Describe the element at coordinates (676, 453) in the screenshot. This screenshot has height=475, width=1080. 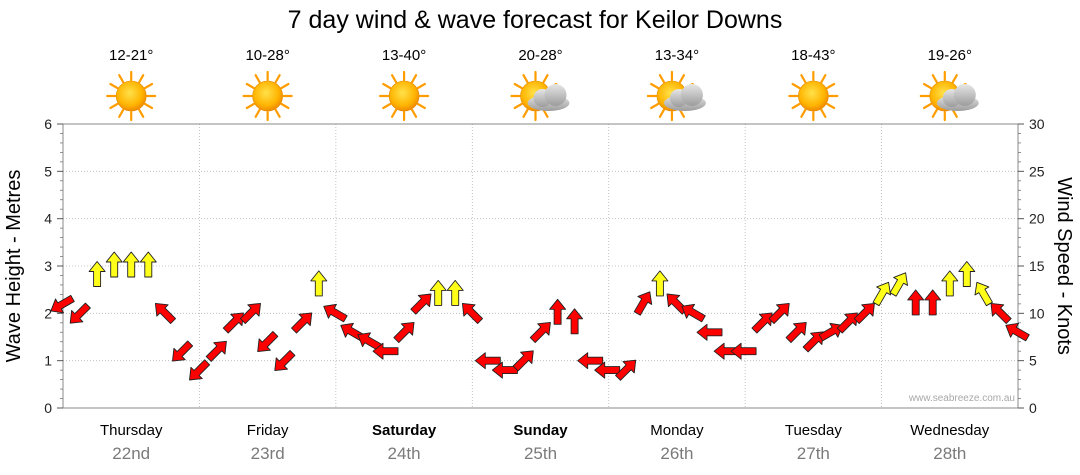
I see `day-date: 26th` at that location.